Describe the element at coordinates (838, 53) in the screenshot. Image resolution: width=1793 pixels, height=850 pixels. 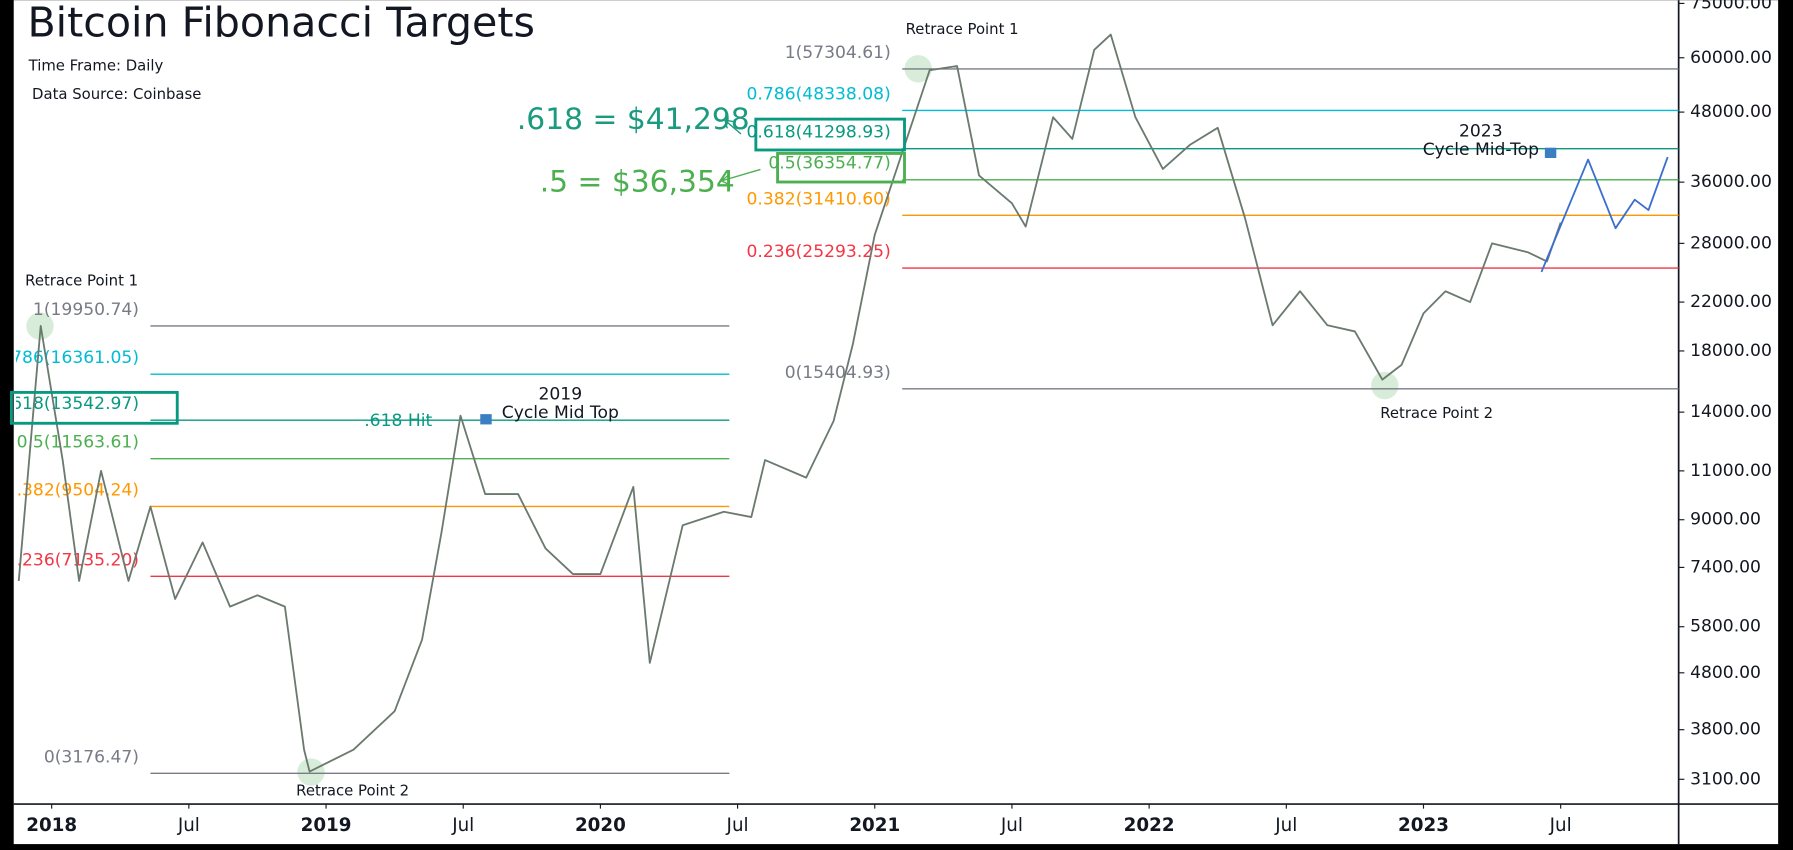
I see `fib-label: 1(57304.61)` at that location.